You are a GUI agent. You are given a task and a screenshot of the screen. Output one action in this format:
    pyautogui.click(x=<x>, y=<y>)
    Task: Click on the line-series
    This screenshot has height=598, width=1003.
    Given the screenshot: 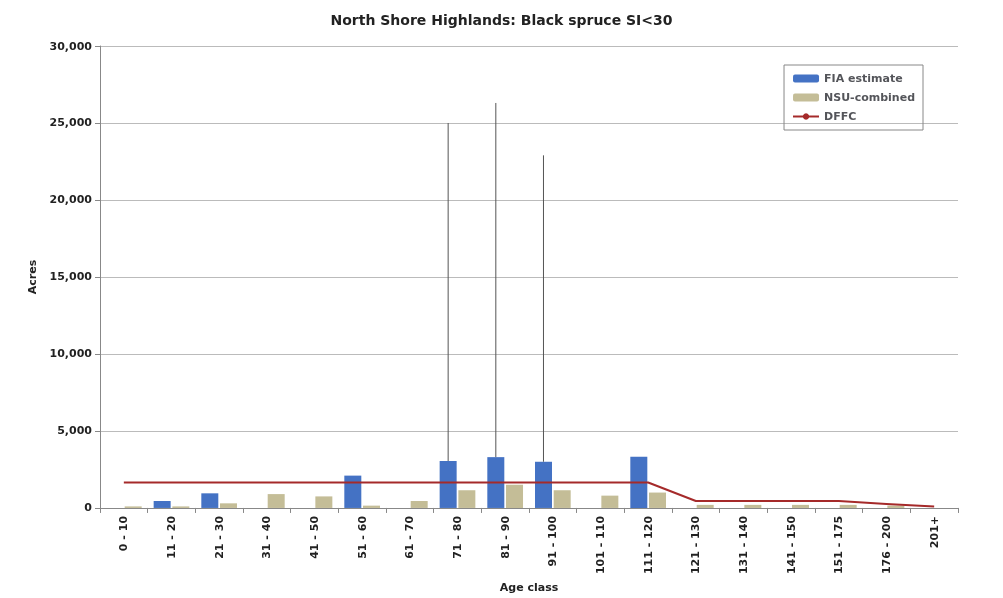 What is the action you would take?
    pyautogui.click(x=529, y=494)
    